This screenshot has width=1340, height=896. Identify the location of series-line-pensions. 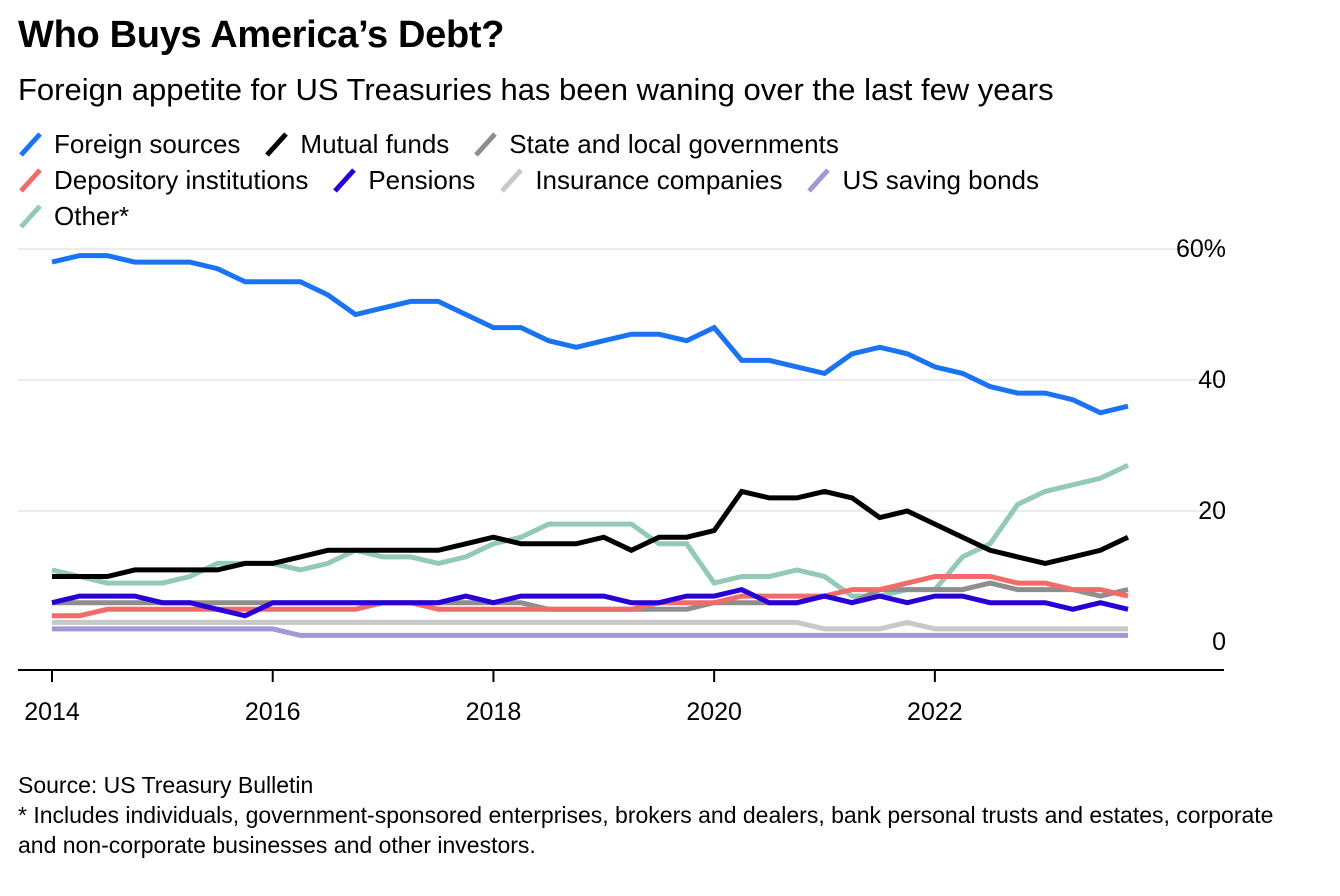
(590, 602).